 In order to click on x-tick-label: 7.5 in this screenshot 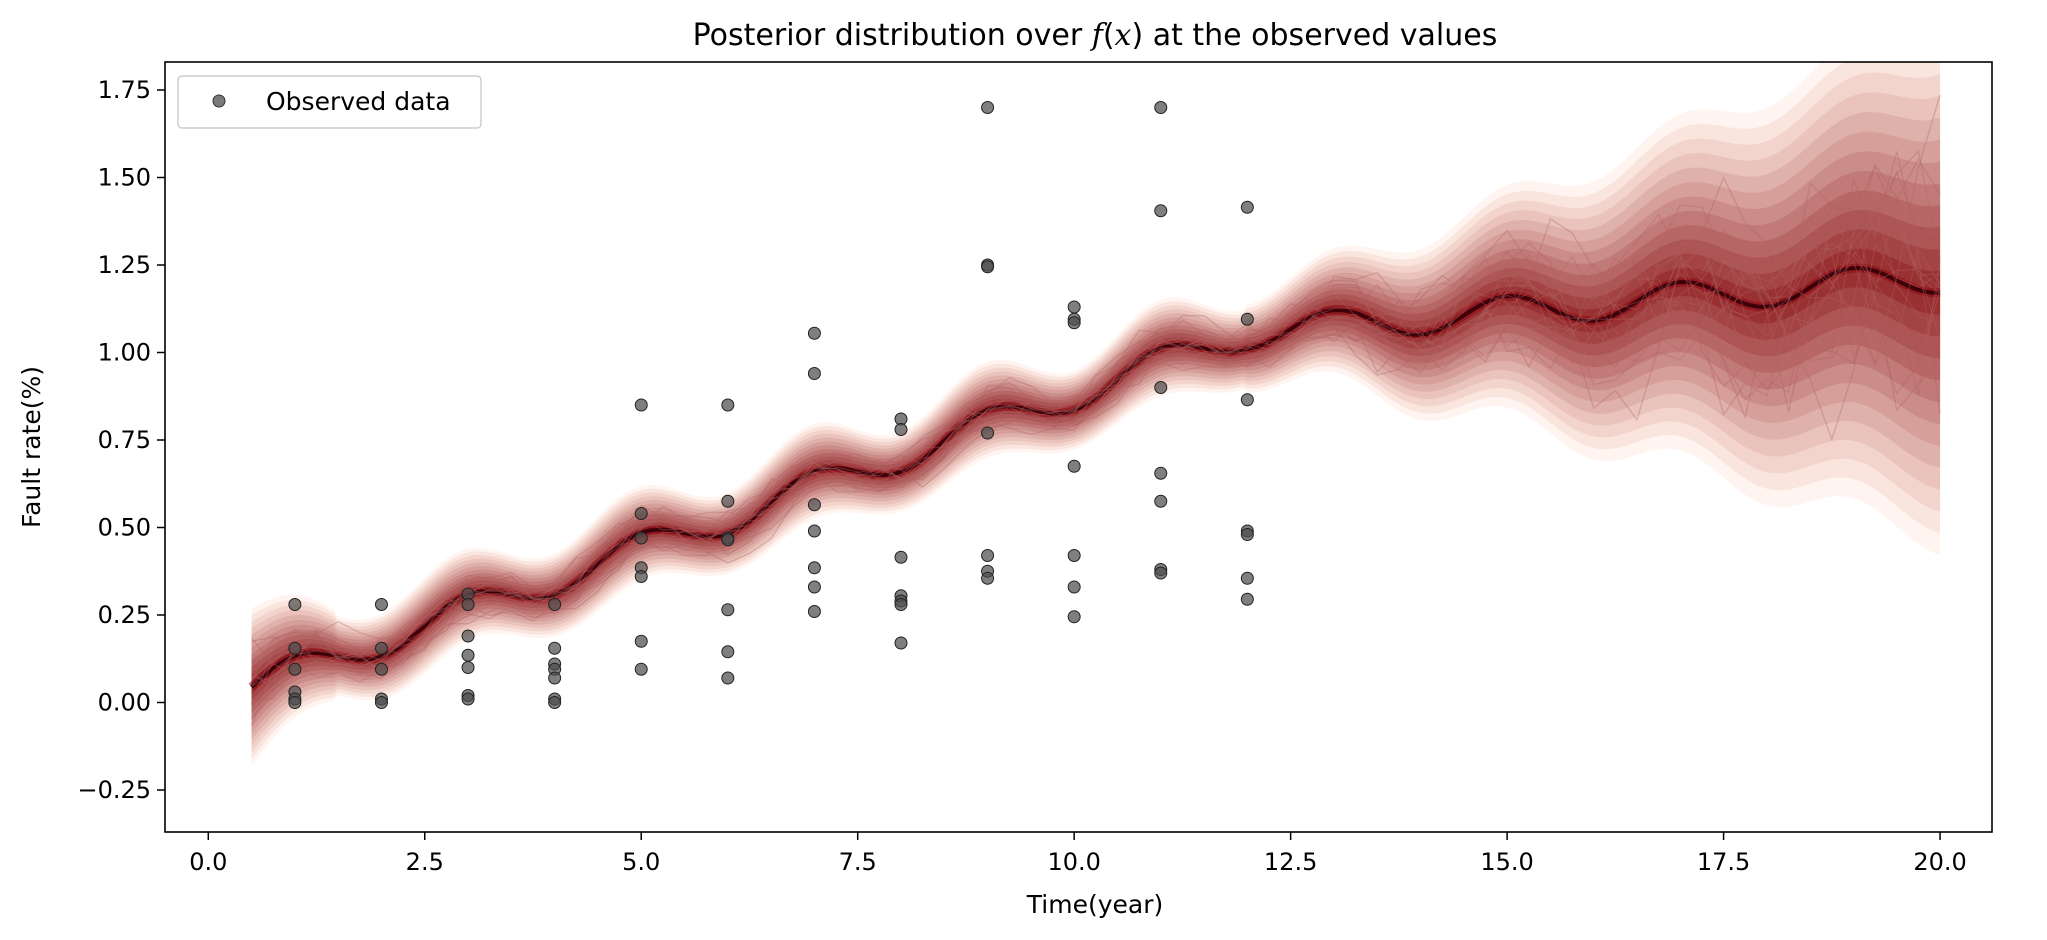, I will do `click(858, 862)`.